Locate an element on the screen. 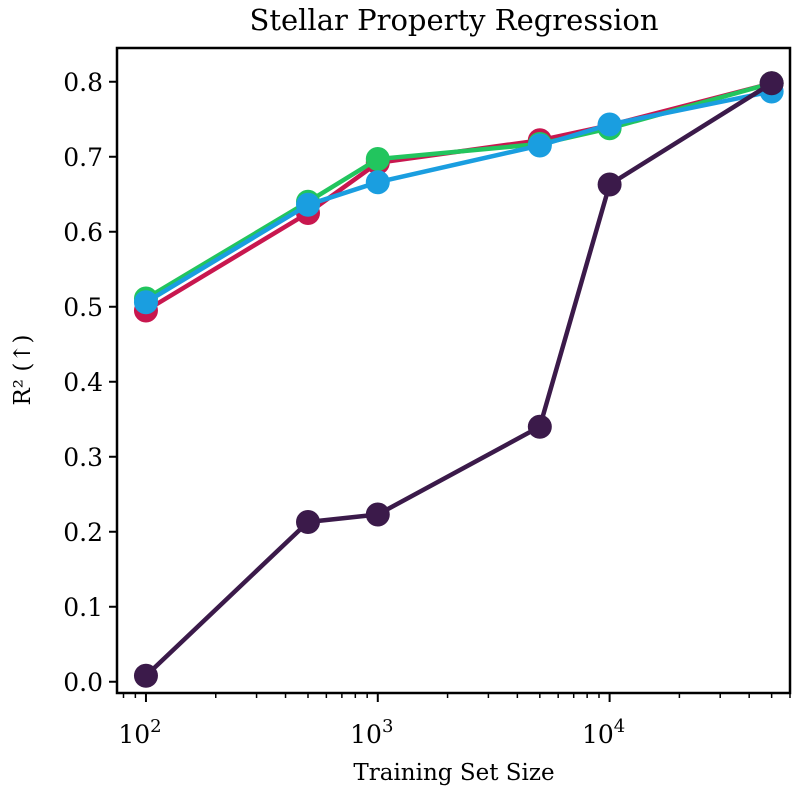 This screenshot has width=794, height=794. y-tick-label: 0.6 is located at coordinates (83, 232).